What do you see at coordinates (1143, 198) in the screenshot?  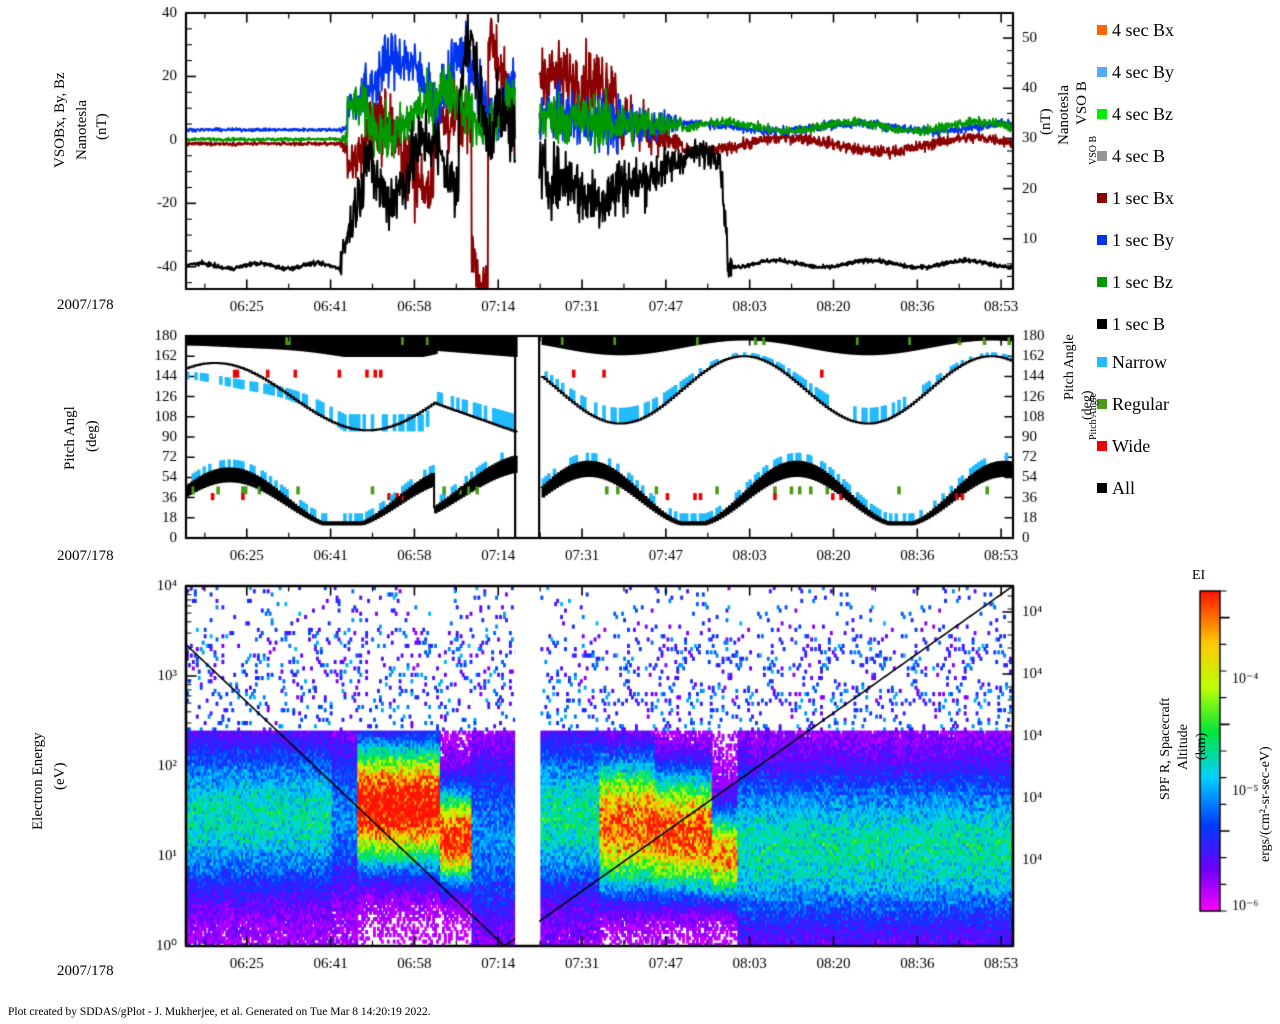 I see `legend-label-1-sec-bx: 1 sec Bx` at bounding box center [1143, 198].